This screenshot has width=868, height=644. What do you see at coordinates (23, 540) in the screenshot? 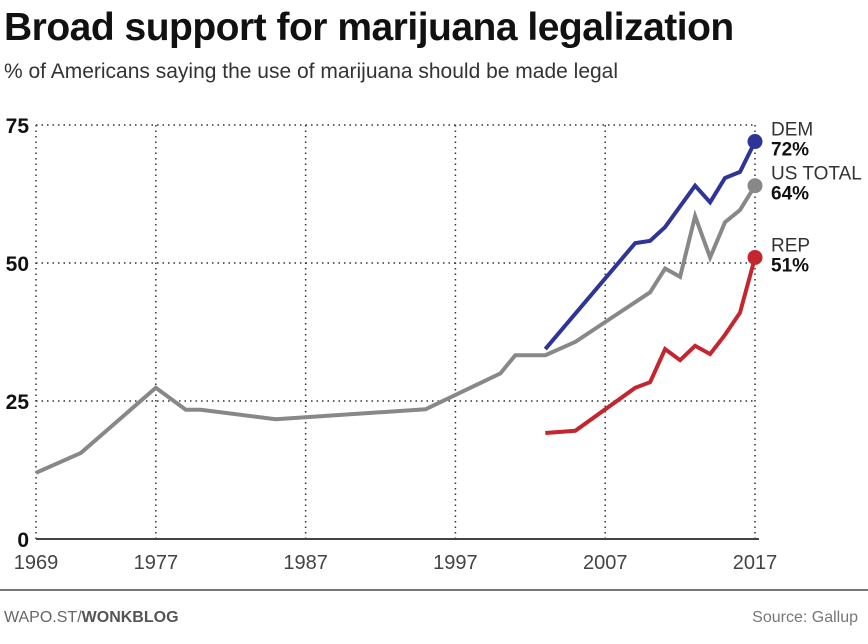
I see `y-tick-label: 0` at bounding box center [23, 540].